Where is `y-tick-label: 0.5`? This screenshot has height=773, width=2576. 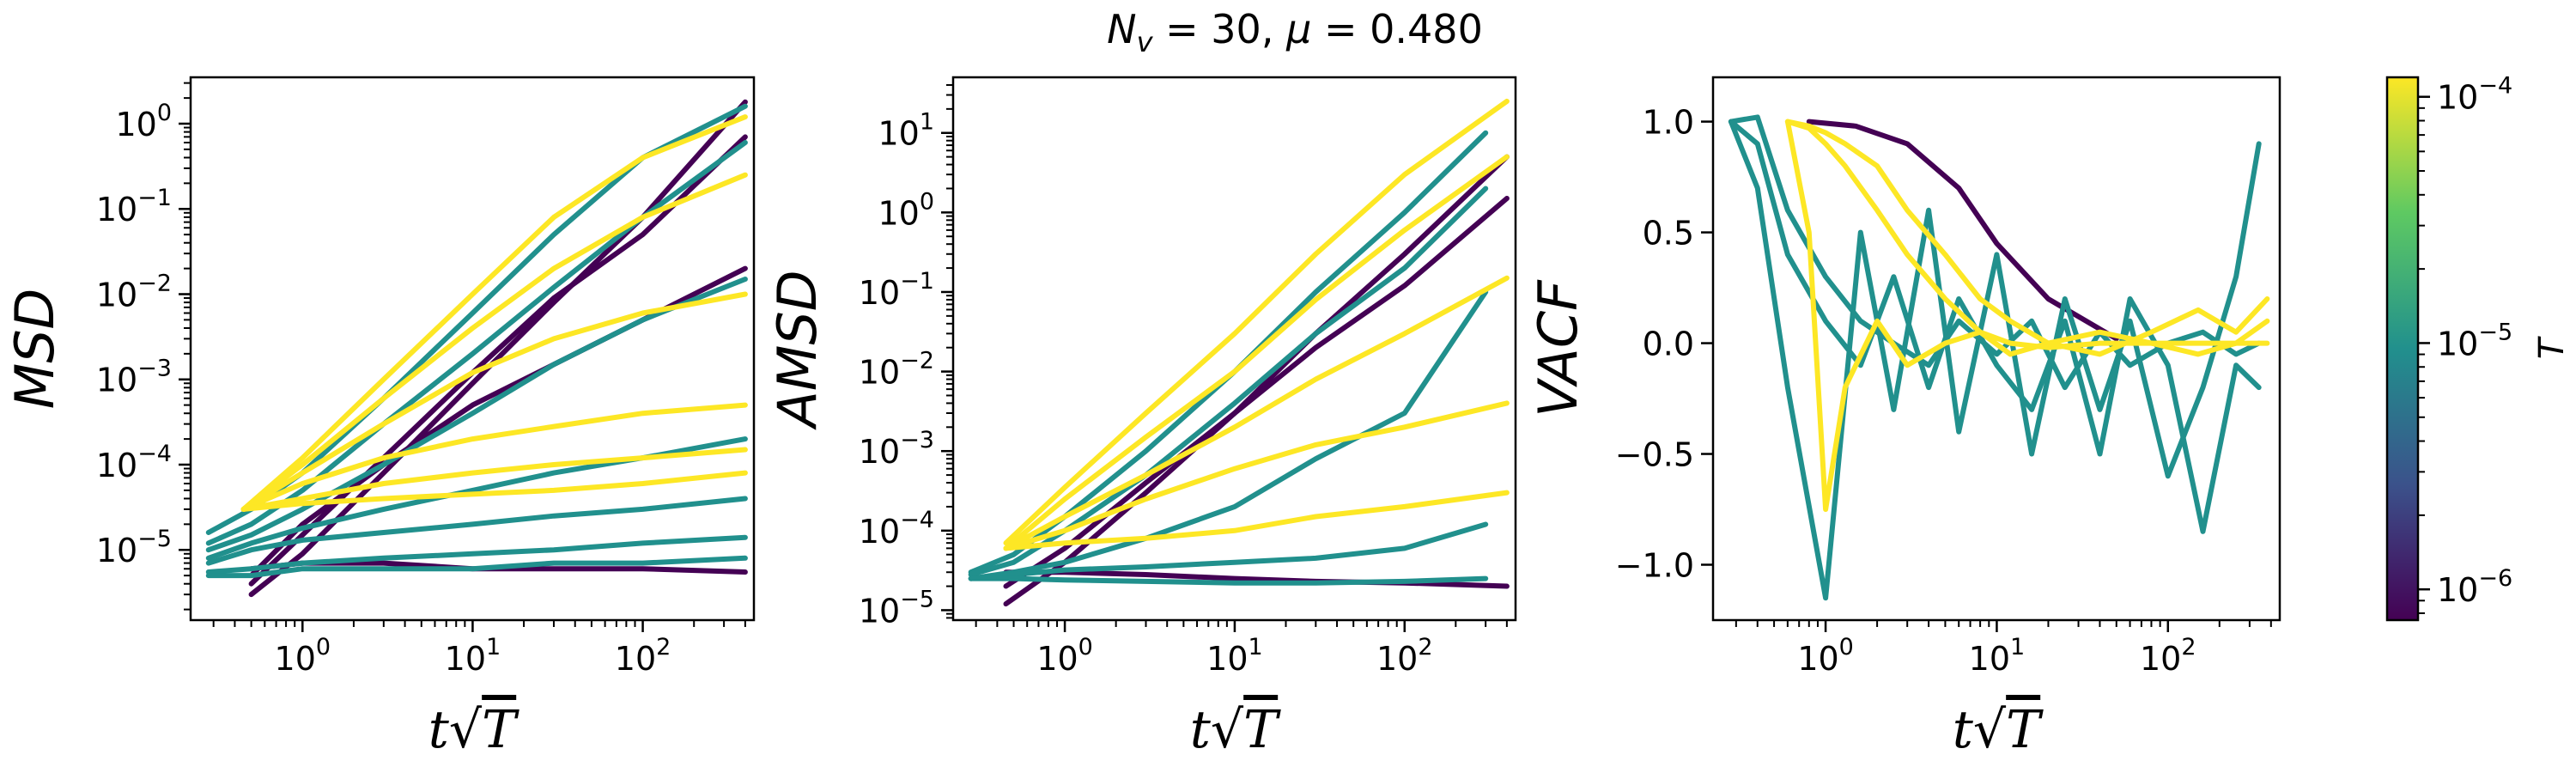 y-tick-label: 0.5 is located at coordinates (1668, 234).